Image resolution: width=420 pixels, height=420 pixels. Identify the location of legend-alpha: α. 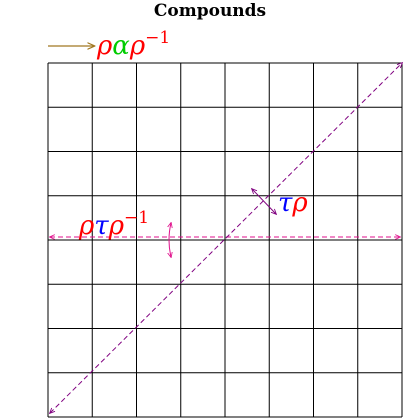
(121, 46).